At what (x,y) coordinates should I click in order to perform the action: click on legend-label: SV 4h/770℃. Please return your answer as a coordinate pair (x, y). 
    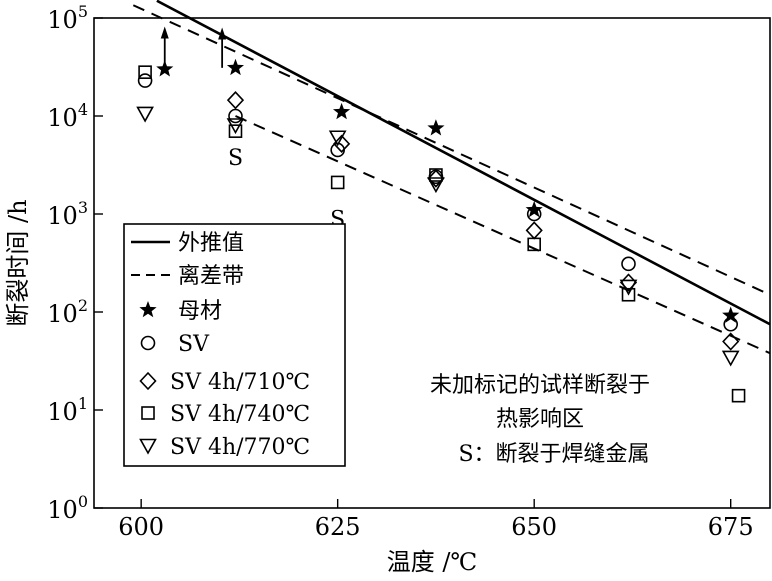
    Looking at the image, I should click on (240, 447).